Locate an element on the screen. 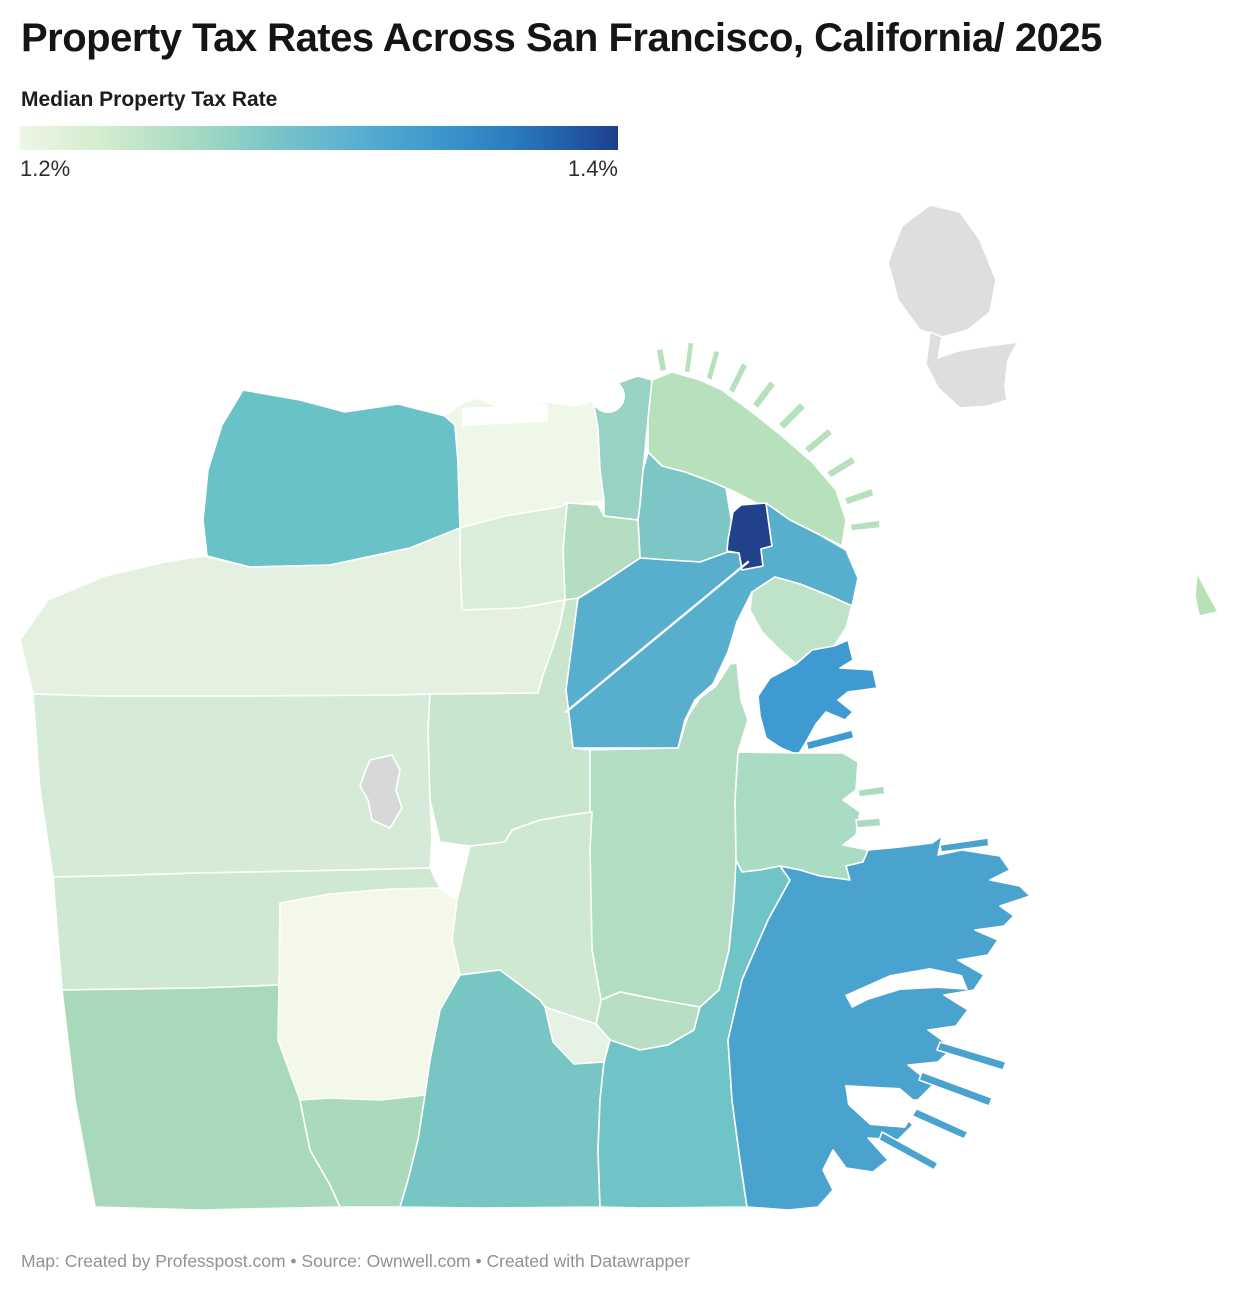  region-yerba-buena is located at coordinates (972, 370).